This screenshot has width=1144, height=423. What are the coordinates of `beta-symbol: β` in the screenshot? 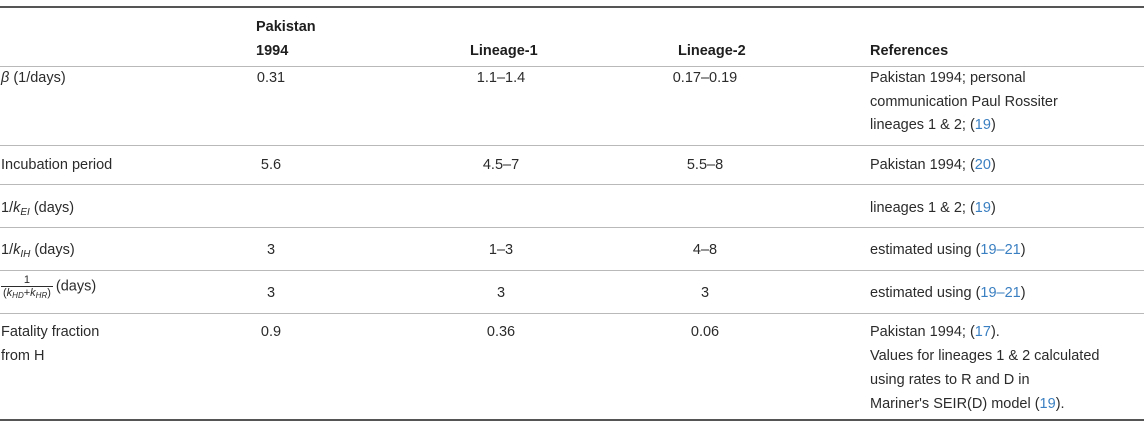 It's located at (5, 78).